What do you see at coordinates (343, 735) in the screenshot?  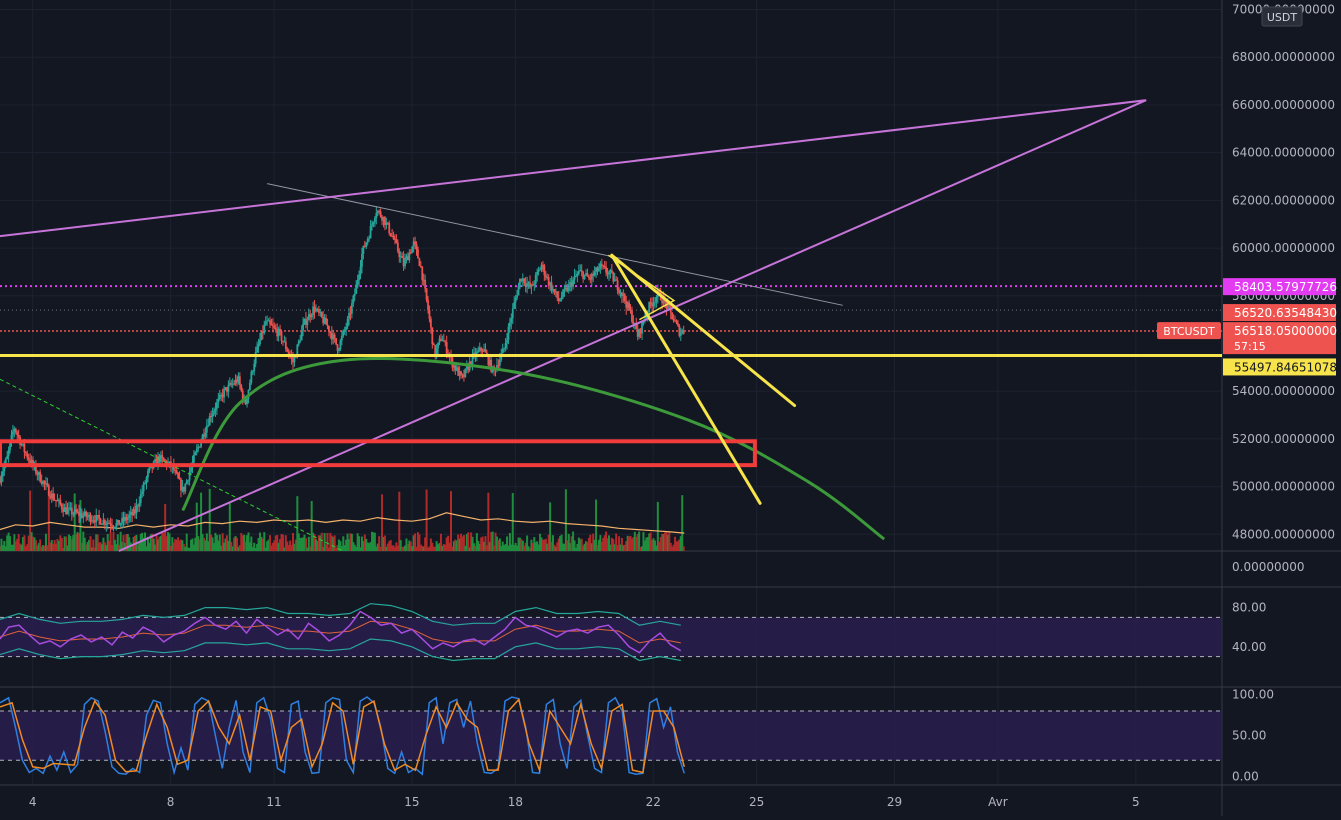 I see `stoch-d-line` at bounding box center [343, 735].